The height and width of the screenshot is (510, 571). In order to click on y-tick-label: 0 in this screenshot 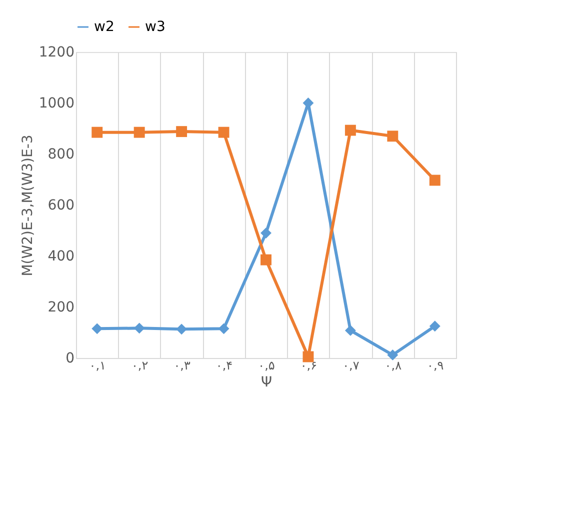, I will do `click(70, 358)`.